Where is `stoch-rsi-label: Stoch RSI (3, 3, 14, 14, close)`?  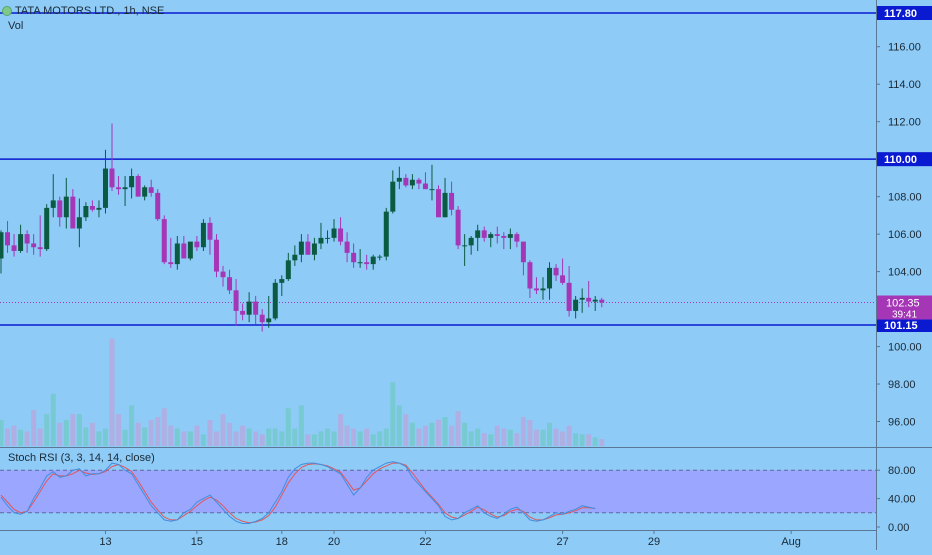
stoch-rsi-label: Stoch RSI (3, 3, 14, 14, close) is located at coordinates (81, 458).